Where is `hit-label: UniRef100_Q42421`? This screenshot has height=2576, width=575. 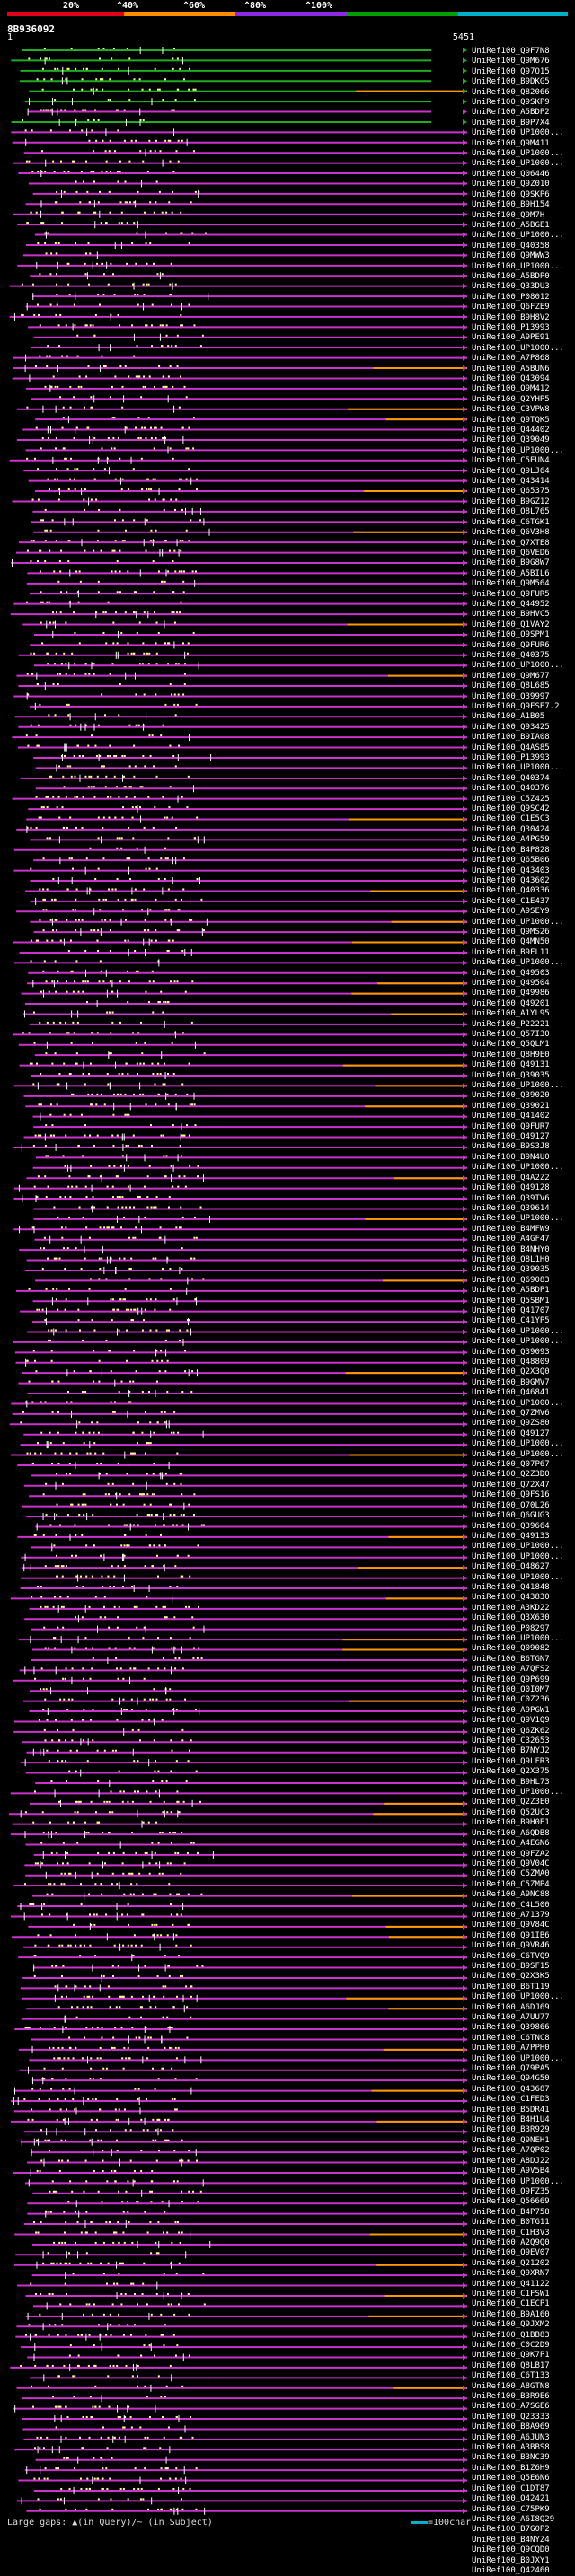
hit-label: UniRef100_Q42421 is located at coordinates (511, 2499).